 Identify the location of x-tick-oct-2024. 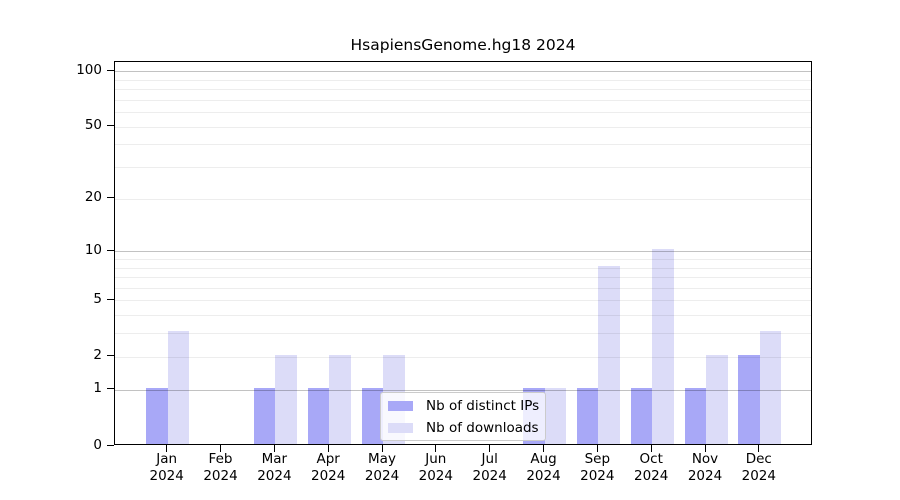
(651, 448).